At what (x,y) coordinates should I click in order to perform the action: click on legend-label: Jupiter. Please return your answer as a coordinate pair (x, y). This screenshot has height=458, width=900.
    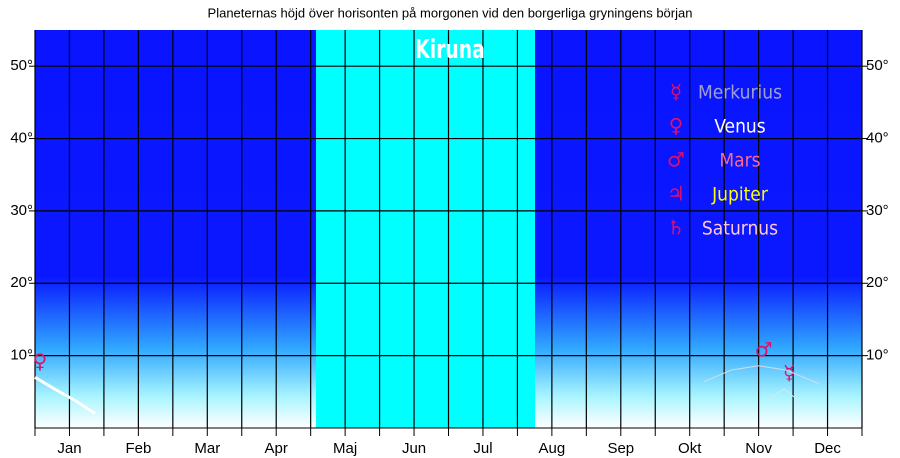
    Looking at the image, I should click on (740, 195).